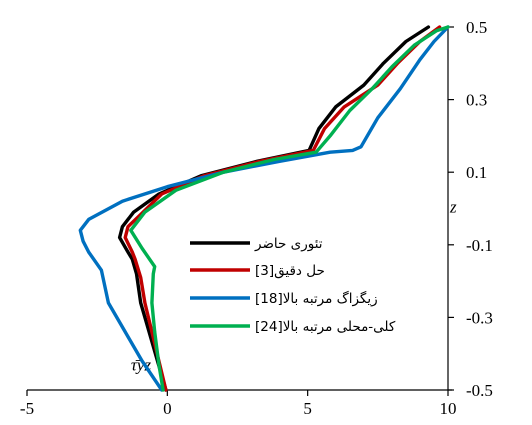 The width and height of the screenshot is (532, 425). I want to click on y-tick-label: -0.5, so click(479, 390).